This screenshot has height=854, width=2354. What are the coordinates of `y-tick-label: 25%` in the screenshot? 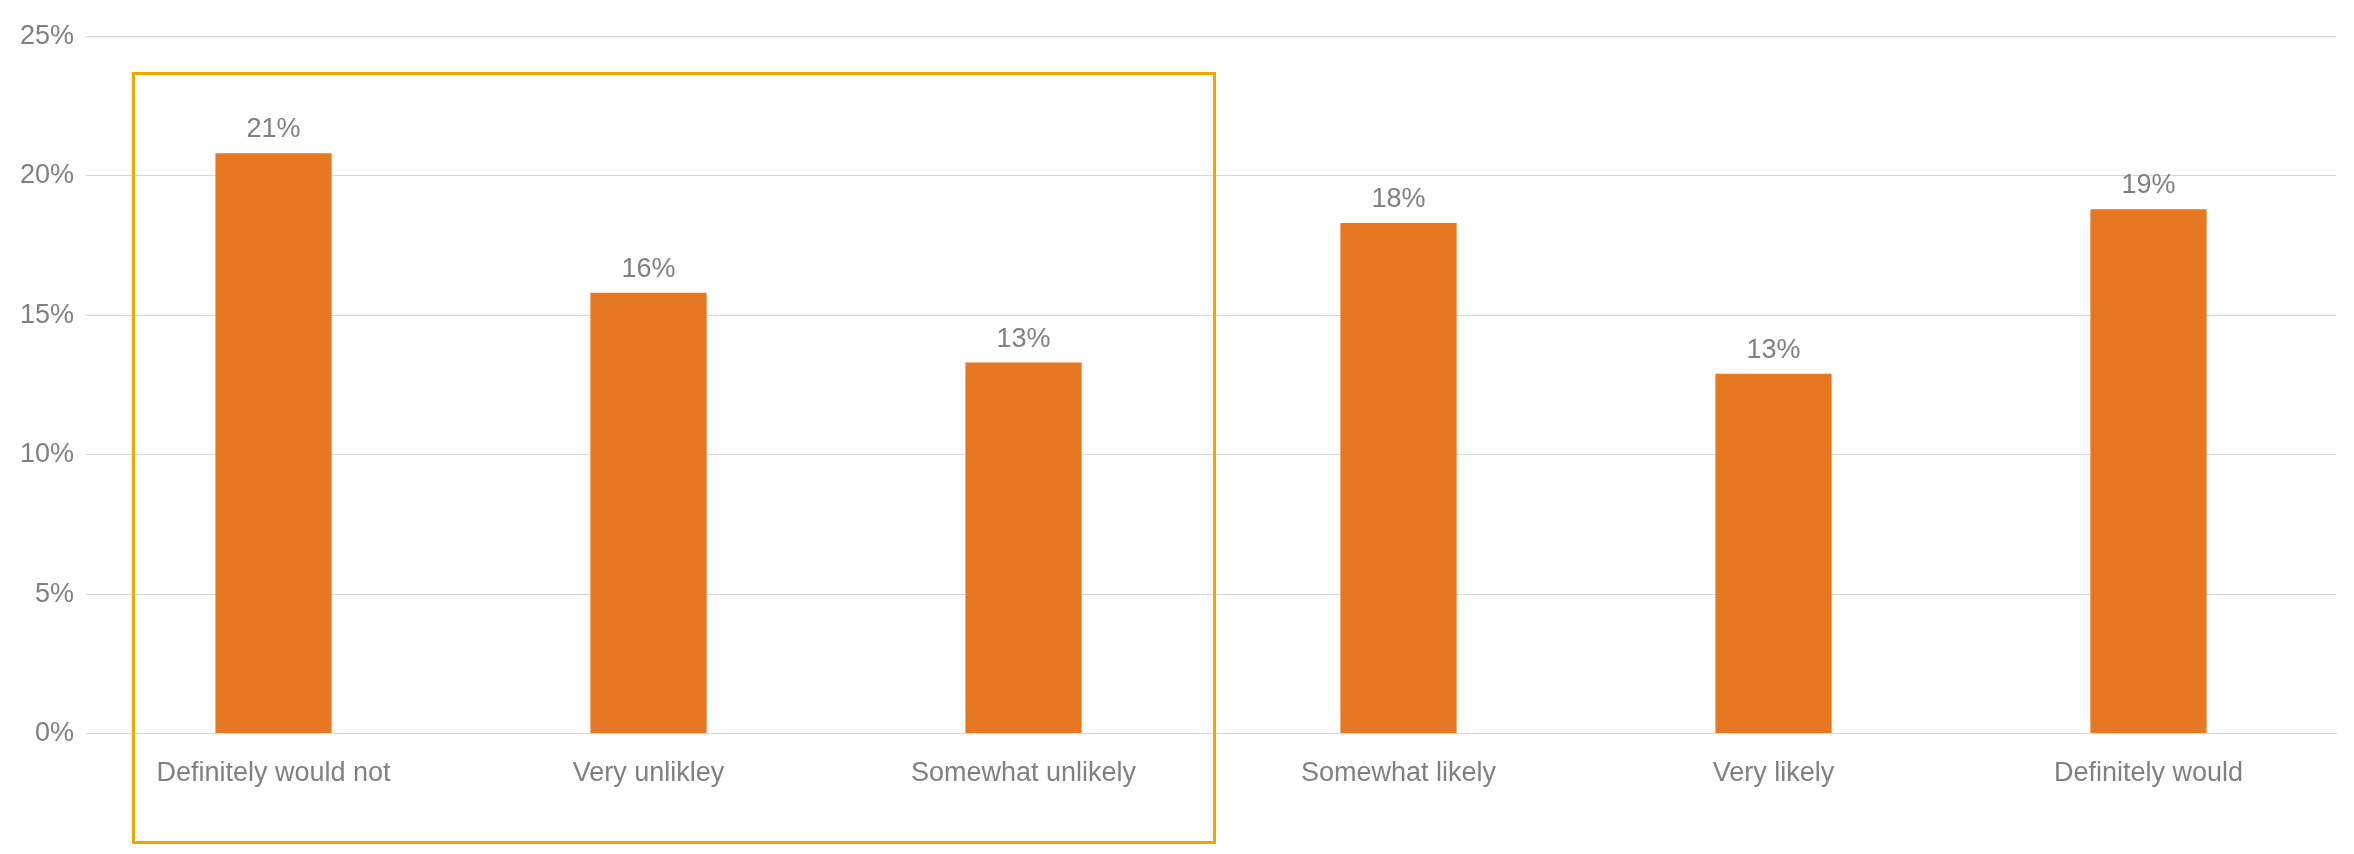 It's located at (47, 34).